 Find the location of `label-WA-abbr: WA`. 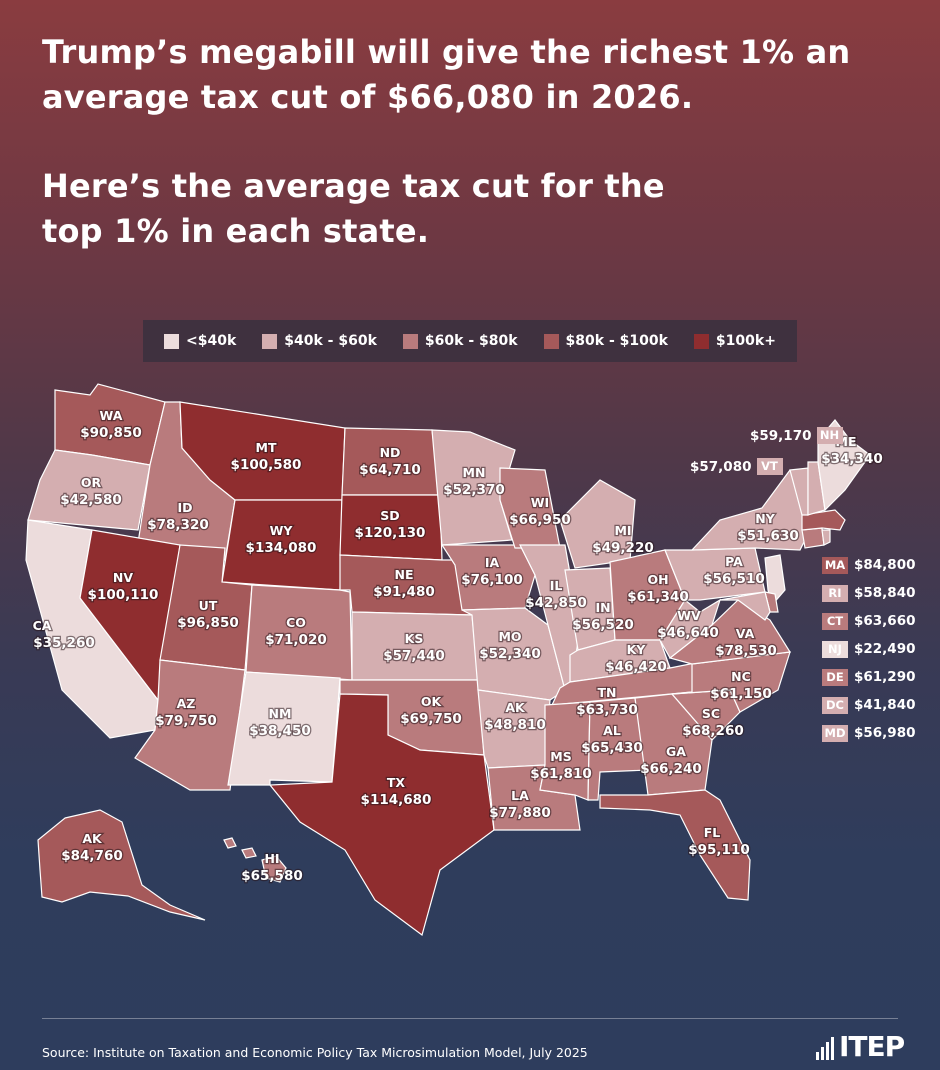

label-WA-abbr: WA is located at coordinates (111, 415).